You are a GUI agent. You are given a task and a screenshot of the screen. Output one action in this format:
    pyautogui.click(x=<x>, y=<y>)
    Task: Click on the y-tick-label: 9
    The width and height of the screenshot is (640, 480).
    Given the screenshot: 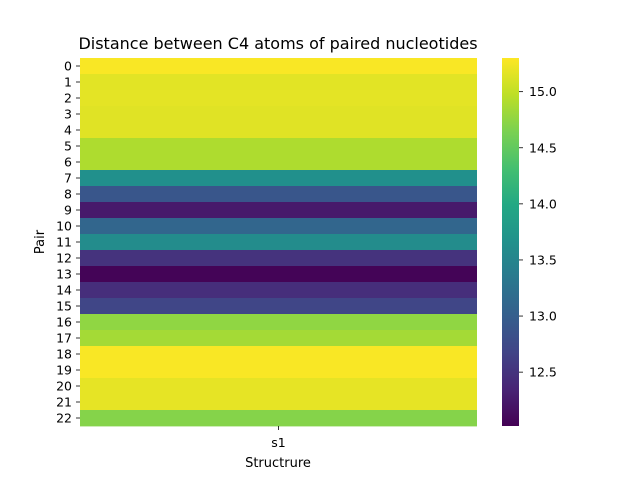 What is the action you would take?
    pyautogui.click(x=68, y=210)
    